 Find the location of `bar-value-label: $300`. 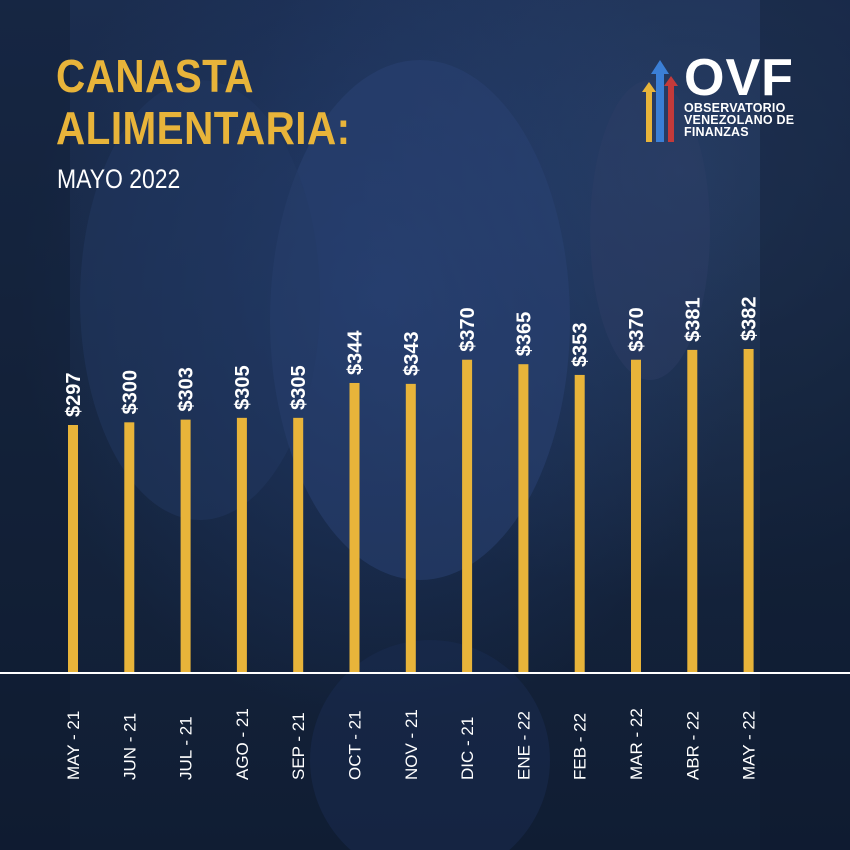

bar-value-label: $300 is located at coordinates (130, 392).